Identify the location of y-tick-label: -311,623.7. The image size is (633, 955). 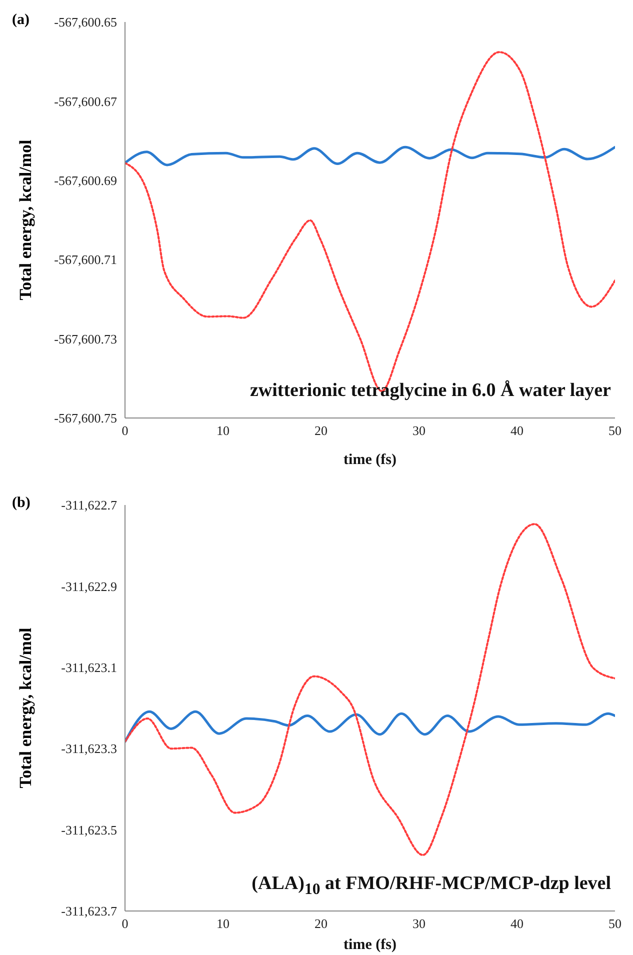
(89, 911).